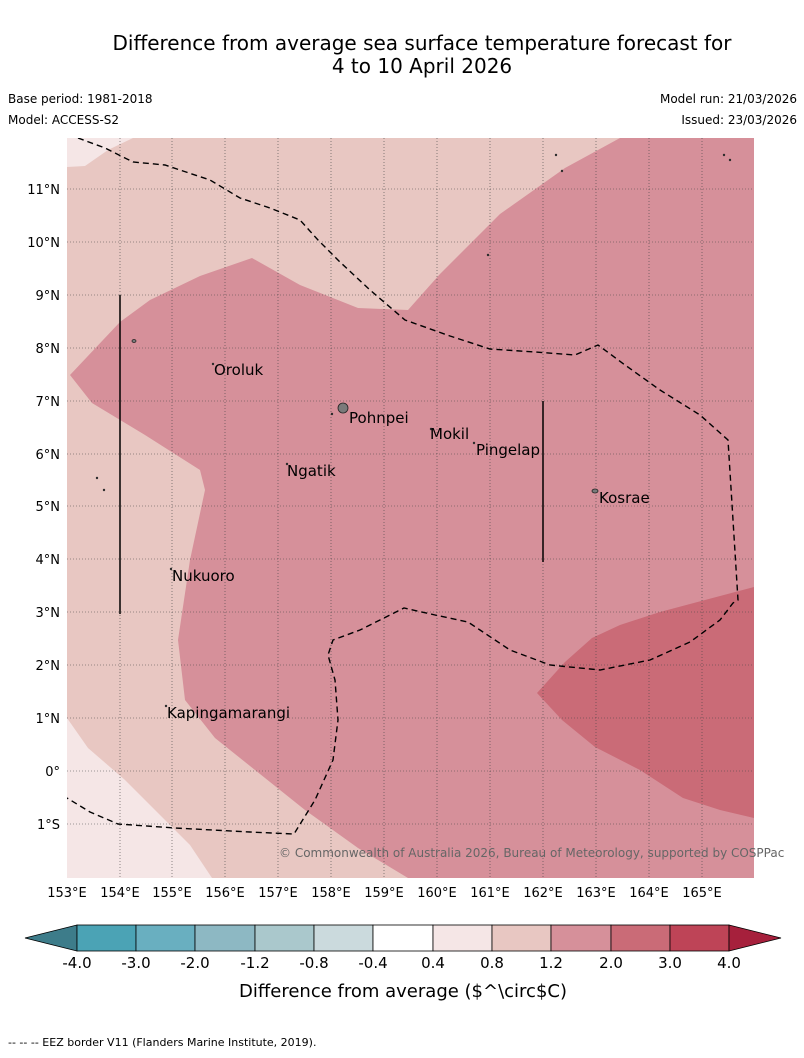 This screenshot has width=804, height=1058. What do you see at coordinates (225, 893) in the screenshot?
I see `lon-label: 156°E` at bounding box center [225, 893].